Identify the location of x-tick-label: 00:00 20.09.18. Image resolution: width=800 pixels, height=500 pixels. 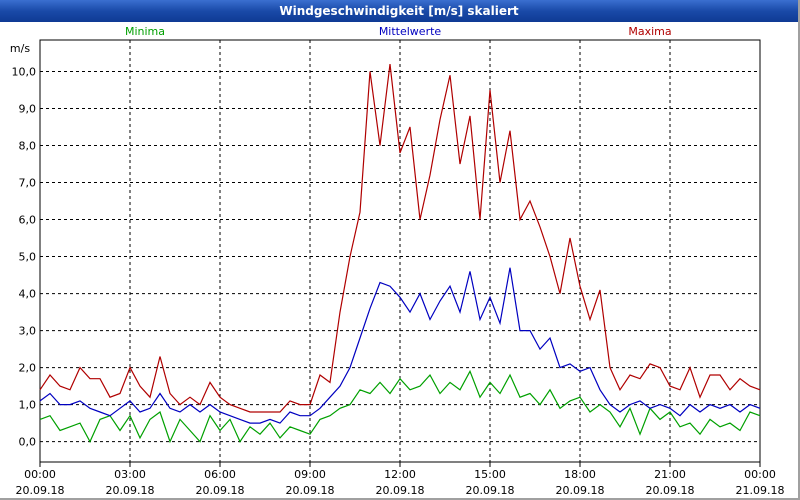
(40, 482).